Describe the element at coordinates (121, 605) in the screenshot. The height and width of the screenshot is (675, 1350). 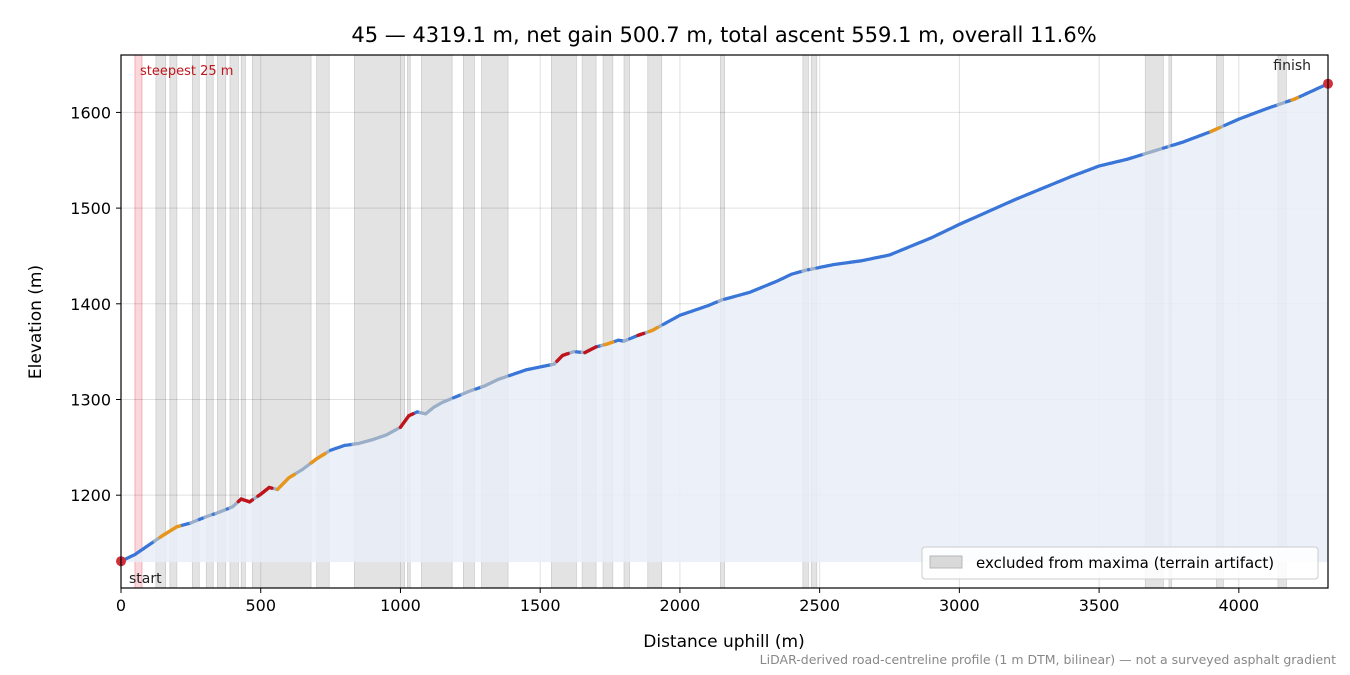
I see `x-tick-label: 0` at that location.